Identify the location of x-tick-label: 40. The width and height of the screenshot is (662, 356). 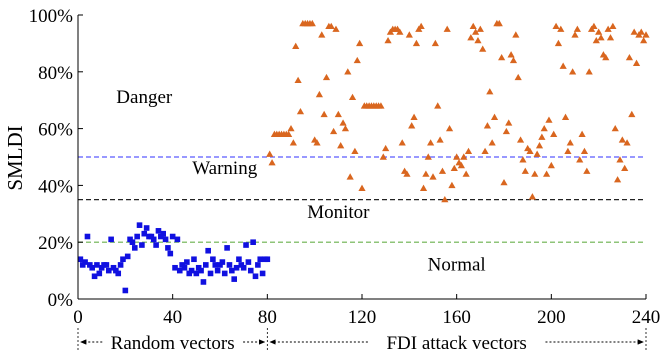
(172, 317).